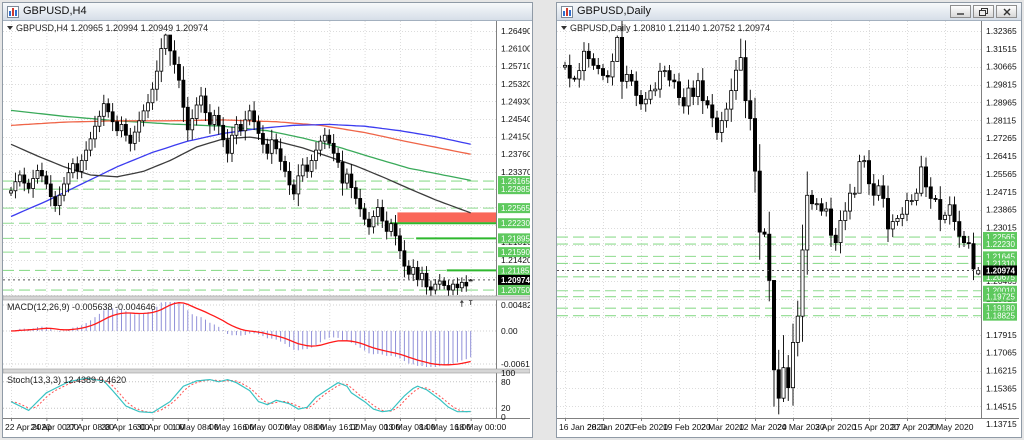 Image resolution: width=1024 pixels, height=440 pixels. What do you see at coordinates (446, 217) in the screenshot?
I see `supply-zone` at bounding box center [446, 217].